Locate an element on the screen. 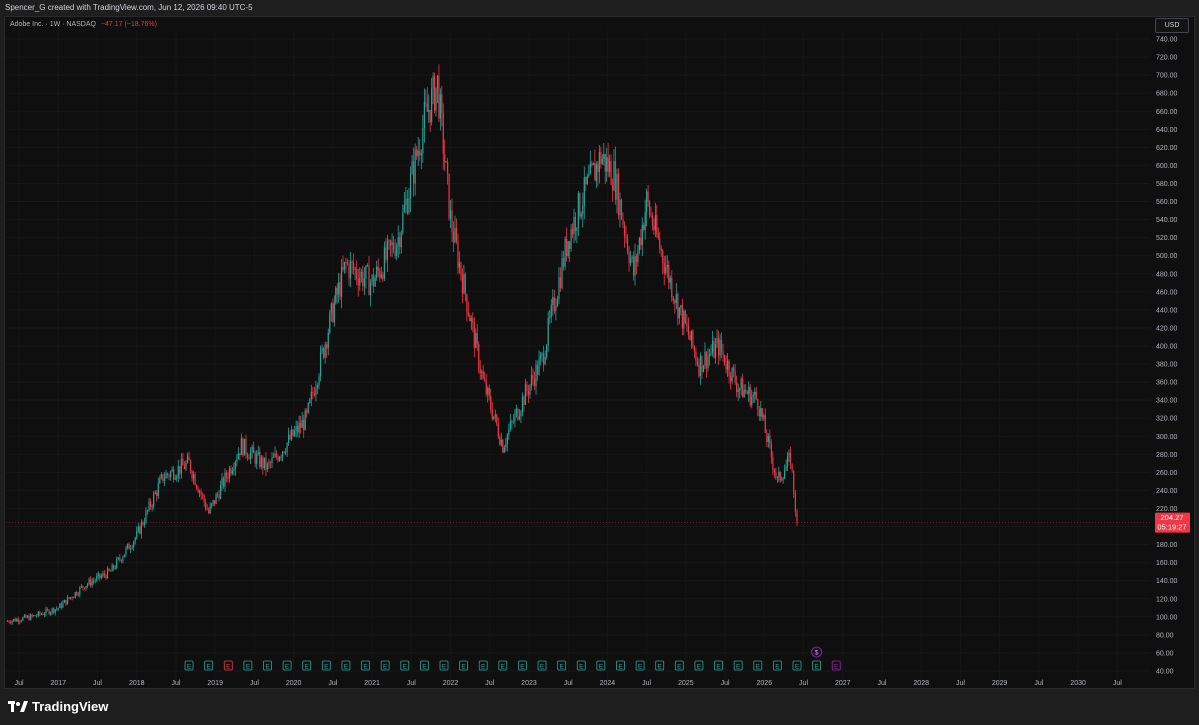 This screenshot has width=1199, height=725. time-tick-label: Jul is located at coordinates (19, 683).